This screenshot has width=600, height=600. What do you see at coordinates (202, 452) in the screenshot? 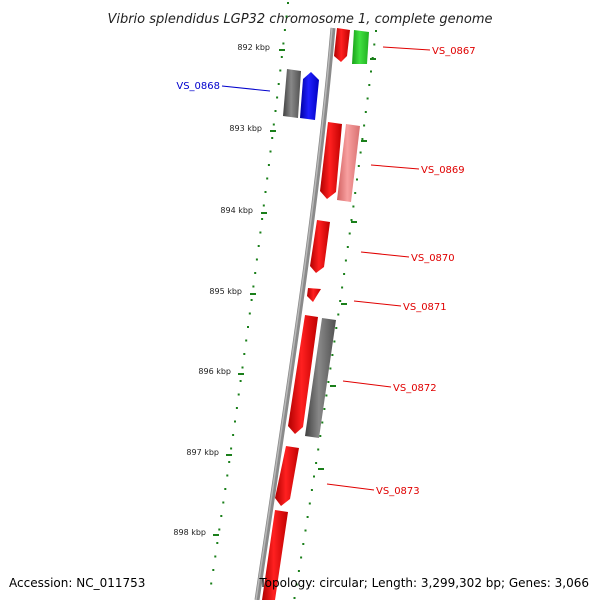
I see `scale-label-897: 897 kbp` at bounding box center [202, 452].